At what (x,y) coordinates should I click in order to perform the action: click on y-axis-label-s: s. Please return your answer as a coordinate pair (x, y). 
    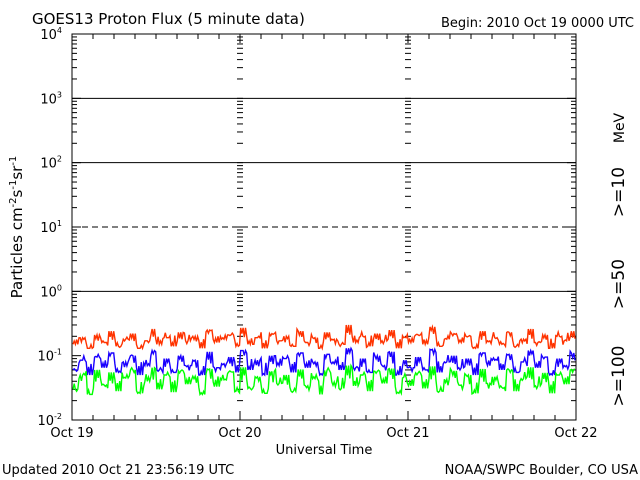
    Looking at the image, I should click on (17, 193).